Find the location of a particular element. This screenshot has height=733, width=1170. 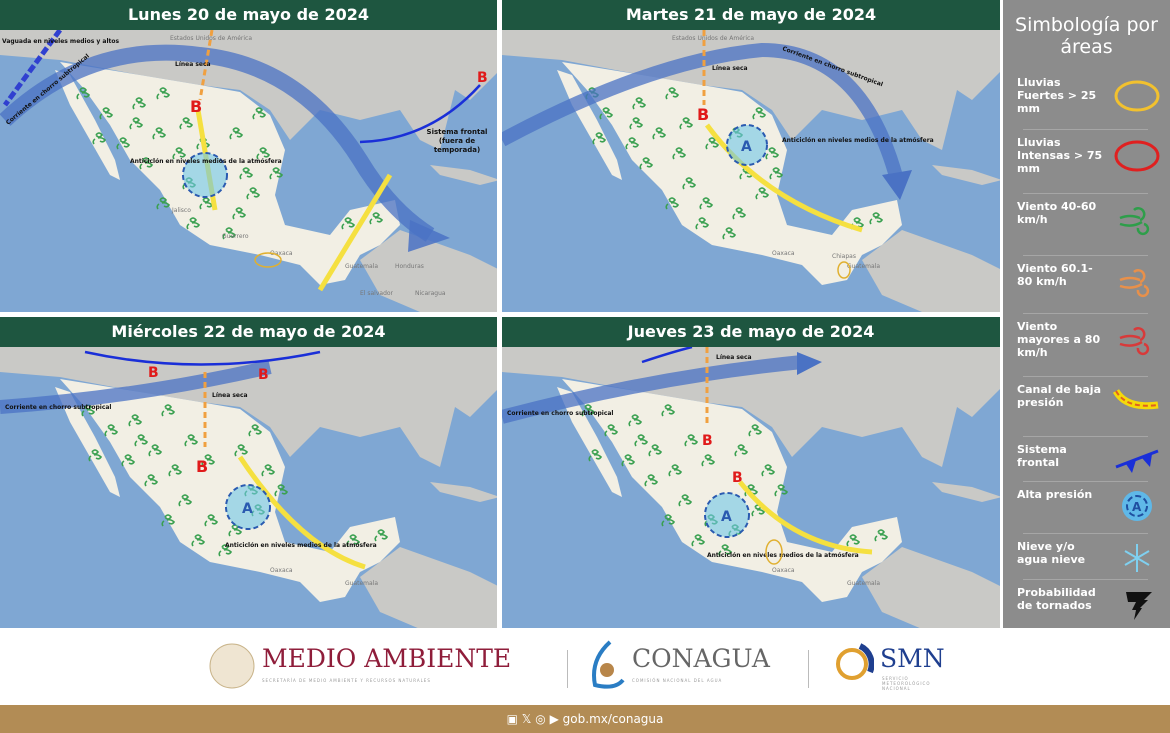

tornado-icon is located at coordinates (1139, 606).